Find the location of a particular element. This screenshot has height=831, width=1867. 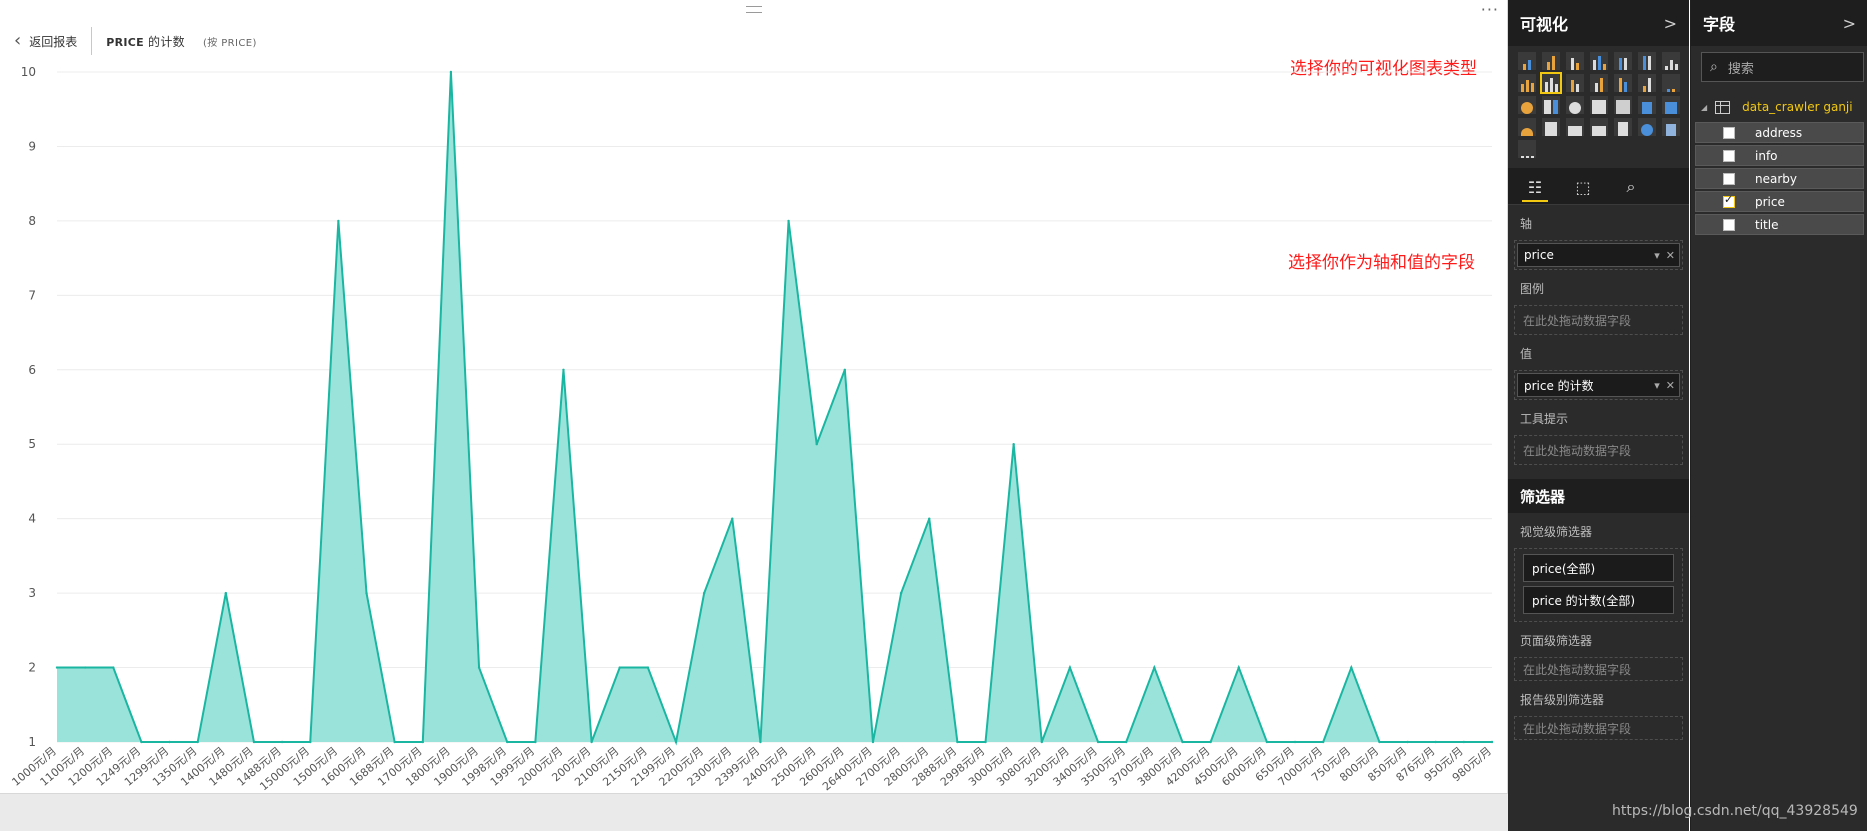

tooltip-label: 工具提示 is located at coordinates (1544, 419).